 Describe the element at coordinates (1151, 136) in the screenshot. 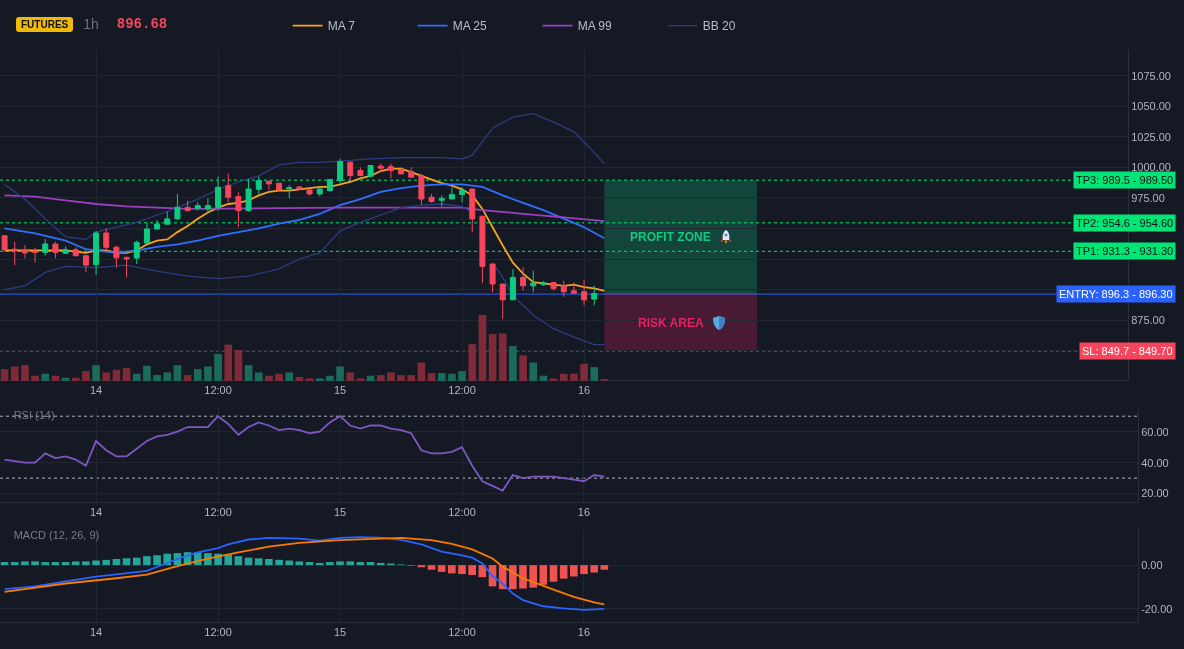

I see `y-tick-label: 1025.00` at that location.